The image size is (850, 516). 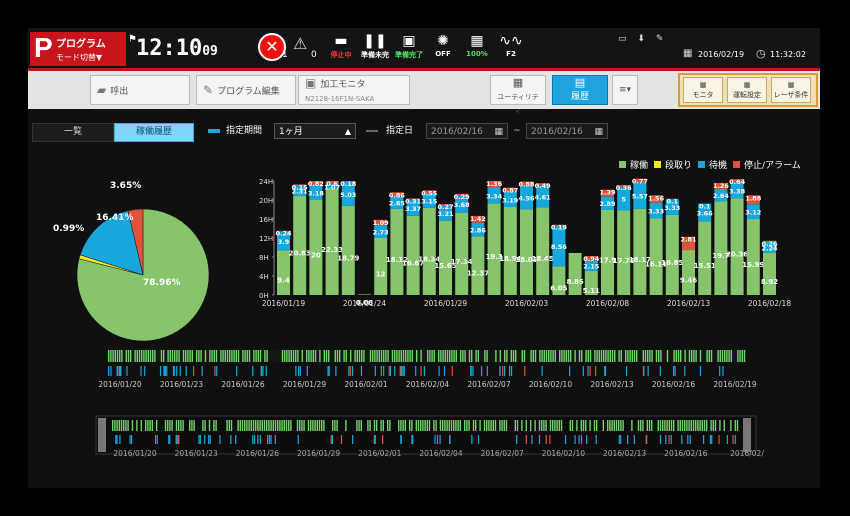 What do you see at coordinates (557, 132) in the screenshot?
I see `date-to-value: 2016/02/16` at bounding box center [557, 132].